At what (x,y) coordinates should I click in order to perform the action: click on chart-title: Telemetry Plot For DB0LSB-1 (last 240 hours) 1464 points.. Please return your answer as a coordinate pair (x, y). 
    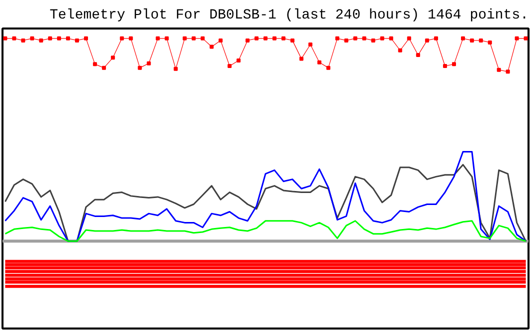
    Looking at the image, I should click on (289, 16).